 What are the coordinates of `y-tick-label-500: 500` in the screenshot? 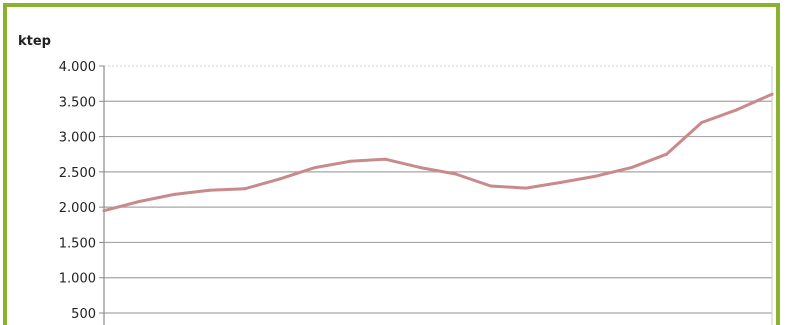 It's located at (83, 314).